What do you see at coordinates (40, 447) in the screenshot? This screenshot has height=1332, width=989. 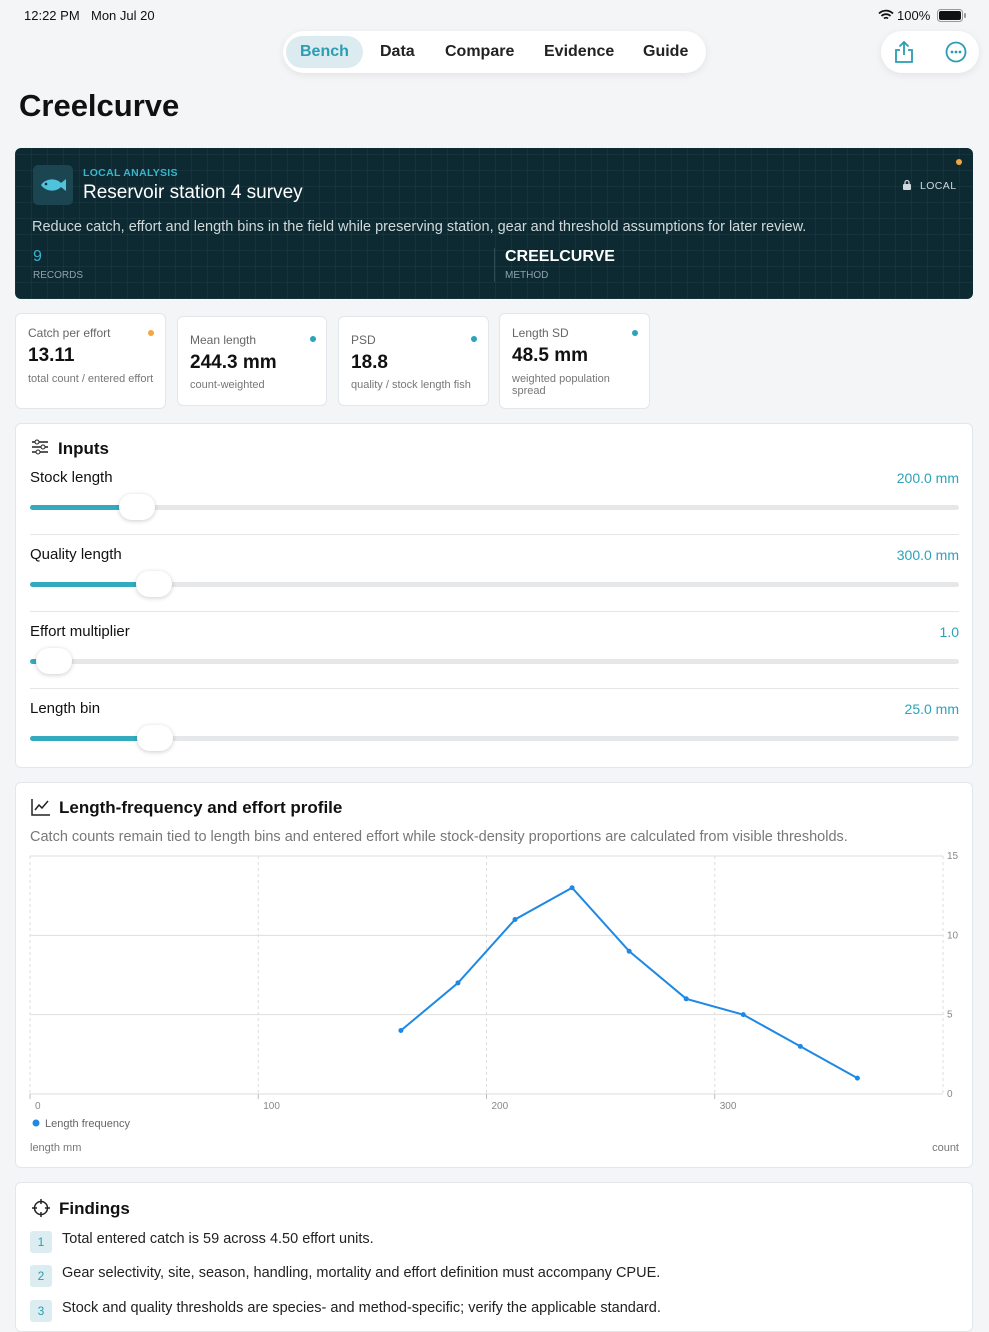 I see `sliders-icon` at bounding box center [40, 447].